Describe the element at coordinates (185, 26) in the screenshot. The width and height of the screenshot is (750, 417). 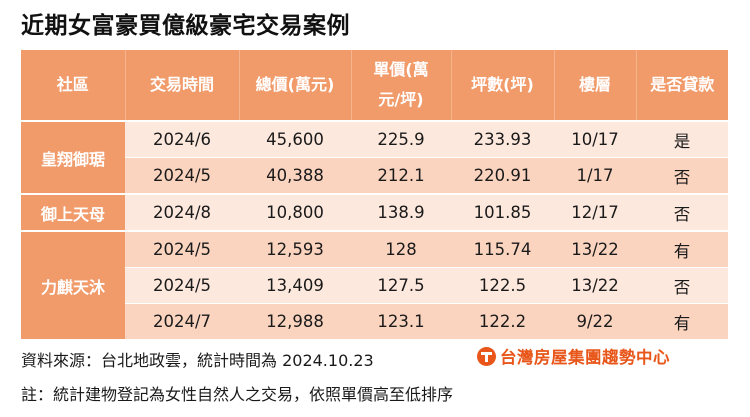
I see `page-title: 近期女富豪買億級豪宅交易案例` at that location.